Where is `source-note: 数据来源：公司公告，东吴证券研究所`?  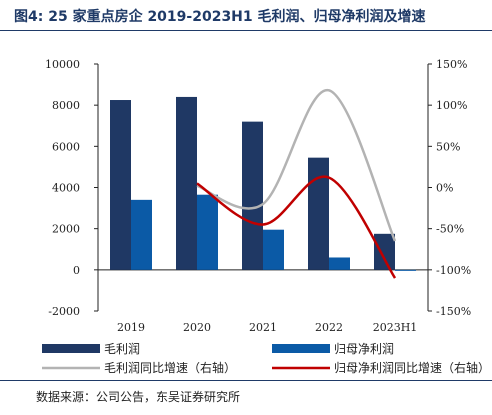
source-note: 数据来源：公司公告，东吴证券研究所 is located at coordinates (138, 397).